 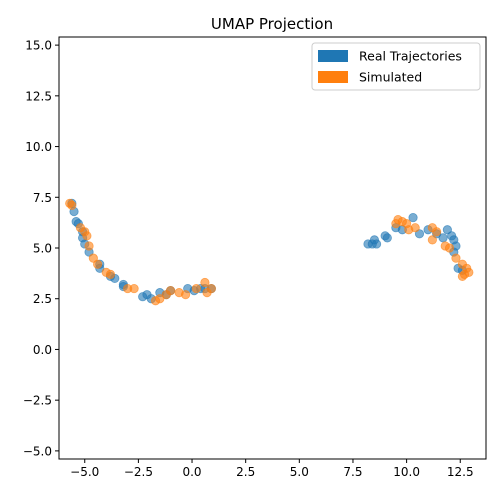 What do you see at coordinates (37, 401) in the screenshot?
I see `y-tick-label: −2.5` at bounding box center [37, 401].